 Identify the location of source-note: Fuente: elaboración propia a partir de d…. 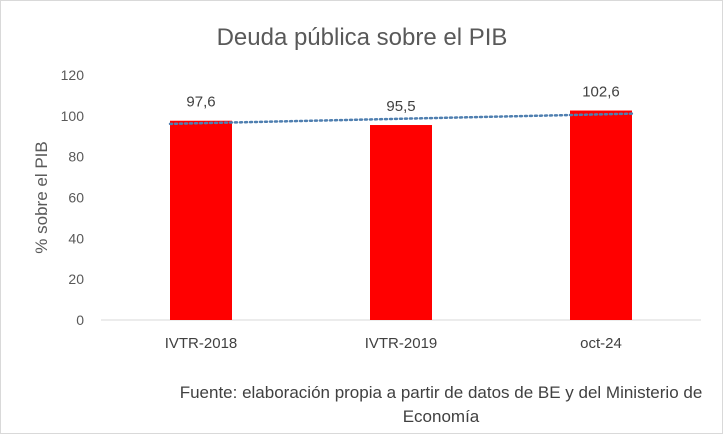
(441, 404).